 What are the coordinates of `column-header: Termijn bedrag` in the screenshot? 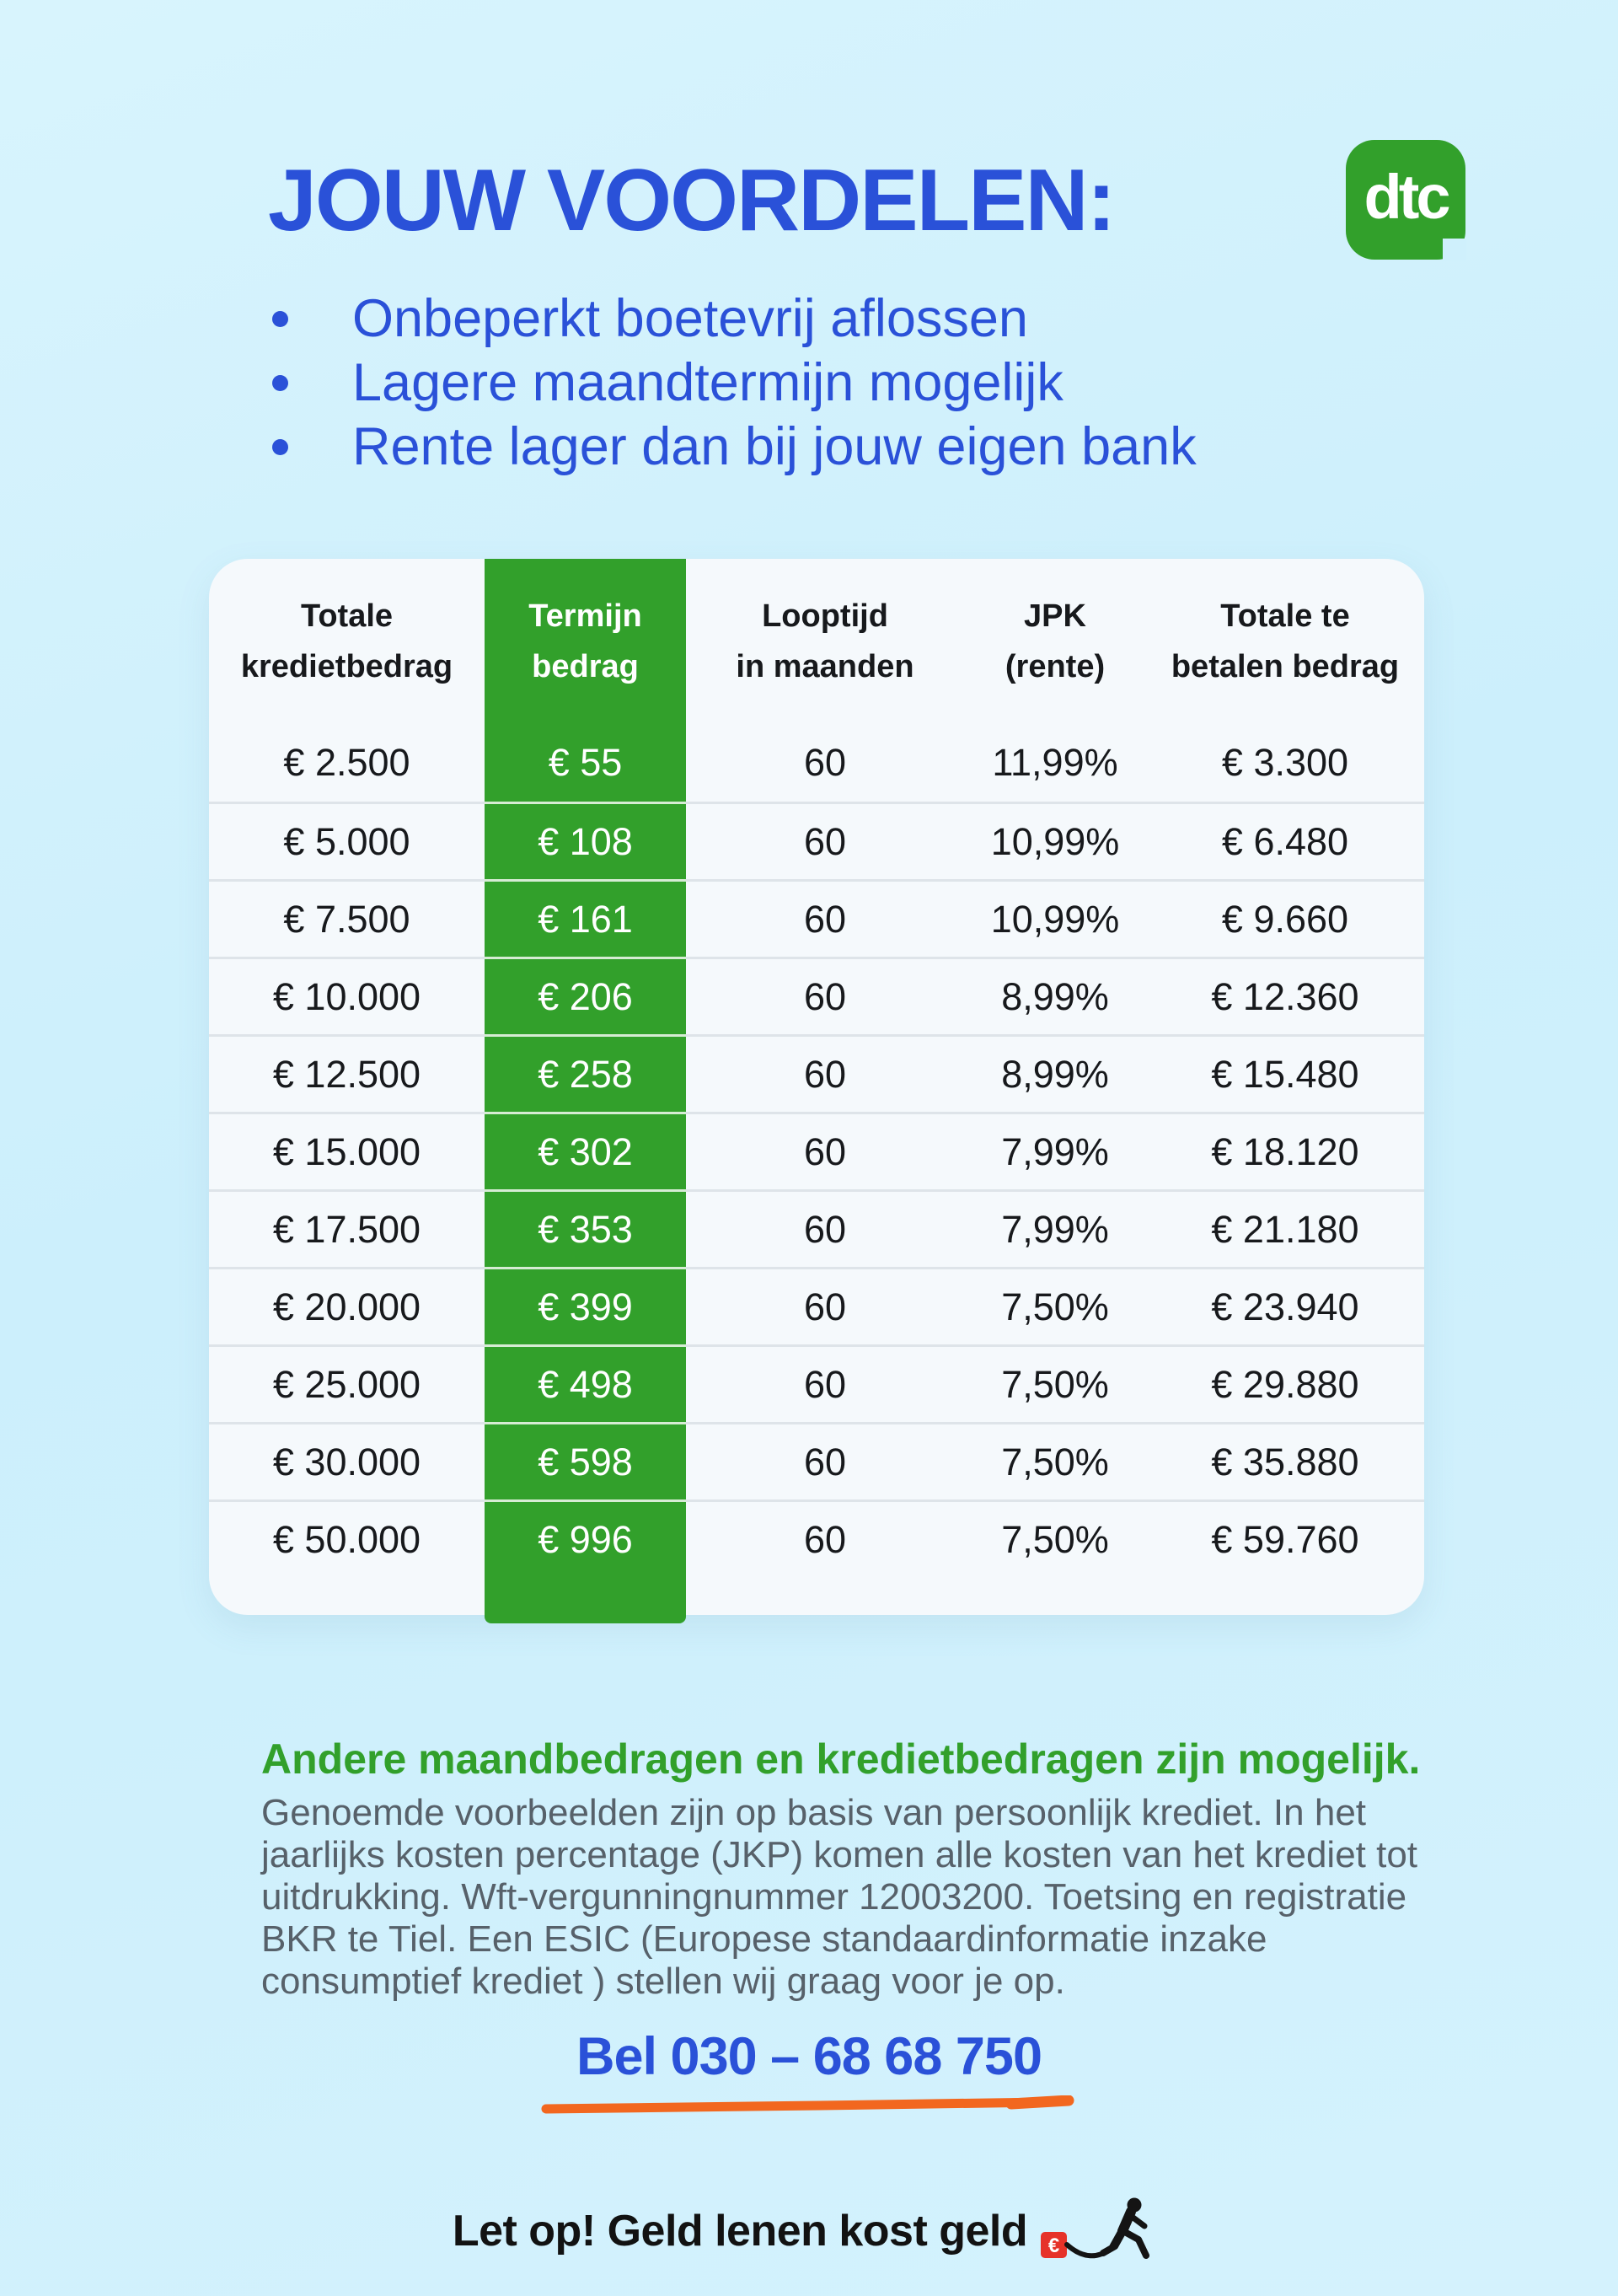 It's located at (585, 641).